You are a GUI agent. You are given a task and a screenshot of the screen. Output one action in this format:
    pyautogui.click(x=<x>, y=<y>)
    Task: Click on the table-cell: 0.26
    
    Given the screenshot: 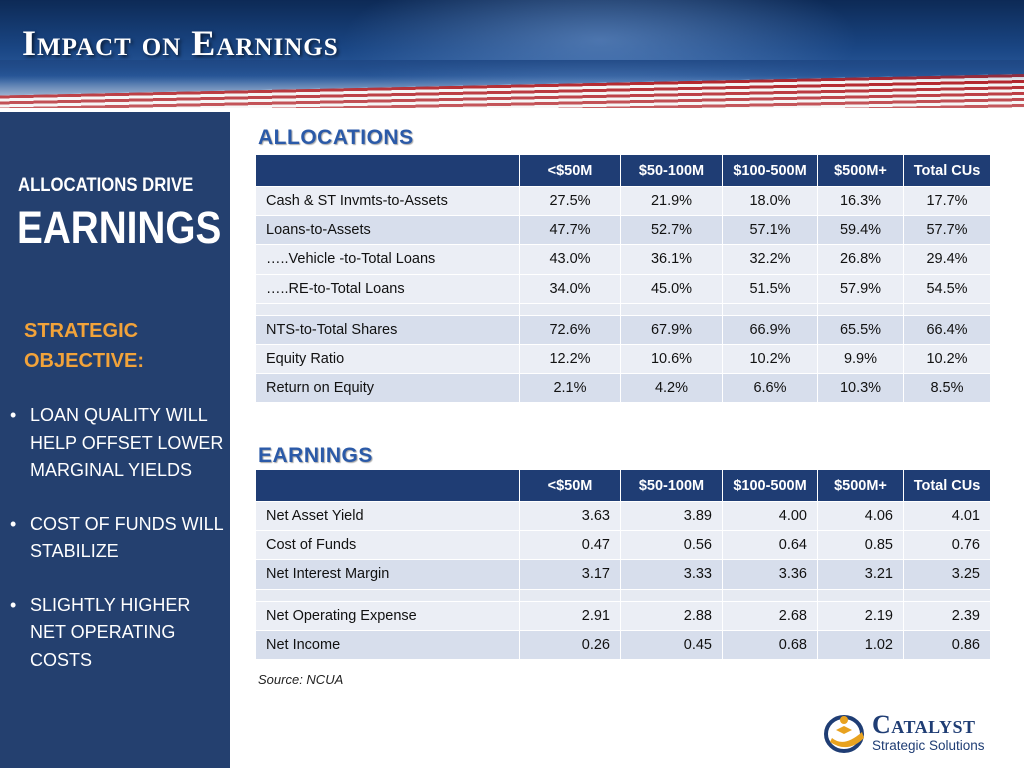 What is the action you would take?
    pyautogui.click(x=570, y=644)
    